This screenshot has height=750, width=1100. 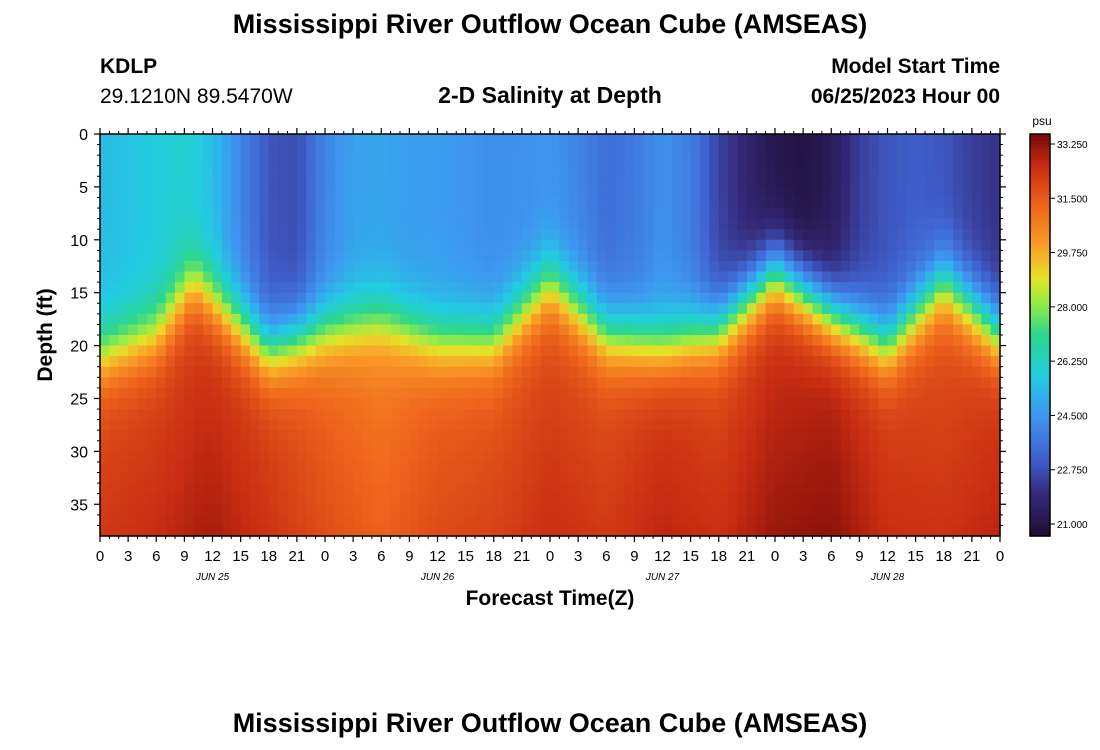 I want to click on model-start-label: Model Start Time, so click(x=915, y=66).